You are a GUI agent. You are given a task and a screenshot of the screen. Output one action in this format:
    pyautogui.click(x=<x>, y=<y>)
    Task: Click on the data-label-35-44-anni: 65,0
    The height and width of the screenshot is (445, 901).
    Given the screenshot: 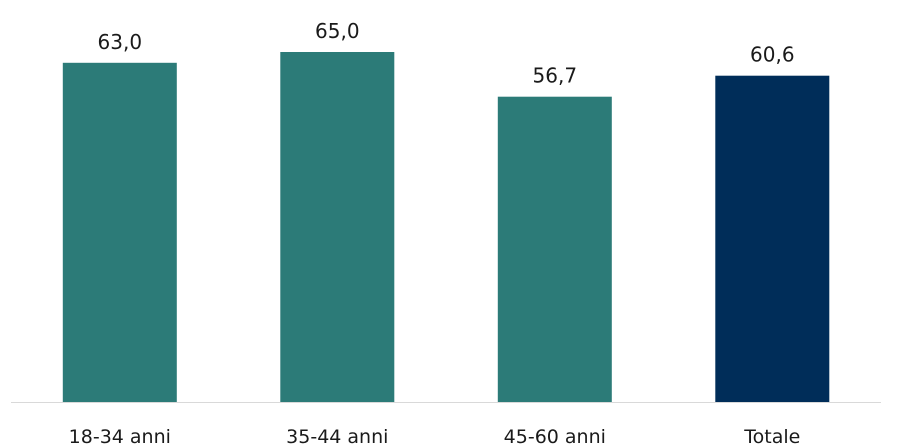 What is the action you would take?
    pyautogui.click(x=337, y=31)
    